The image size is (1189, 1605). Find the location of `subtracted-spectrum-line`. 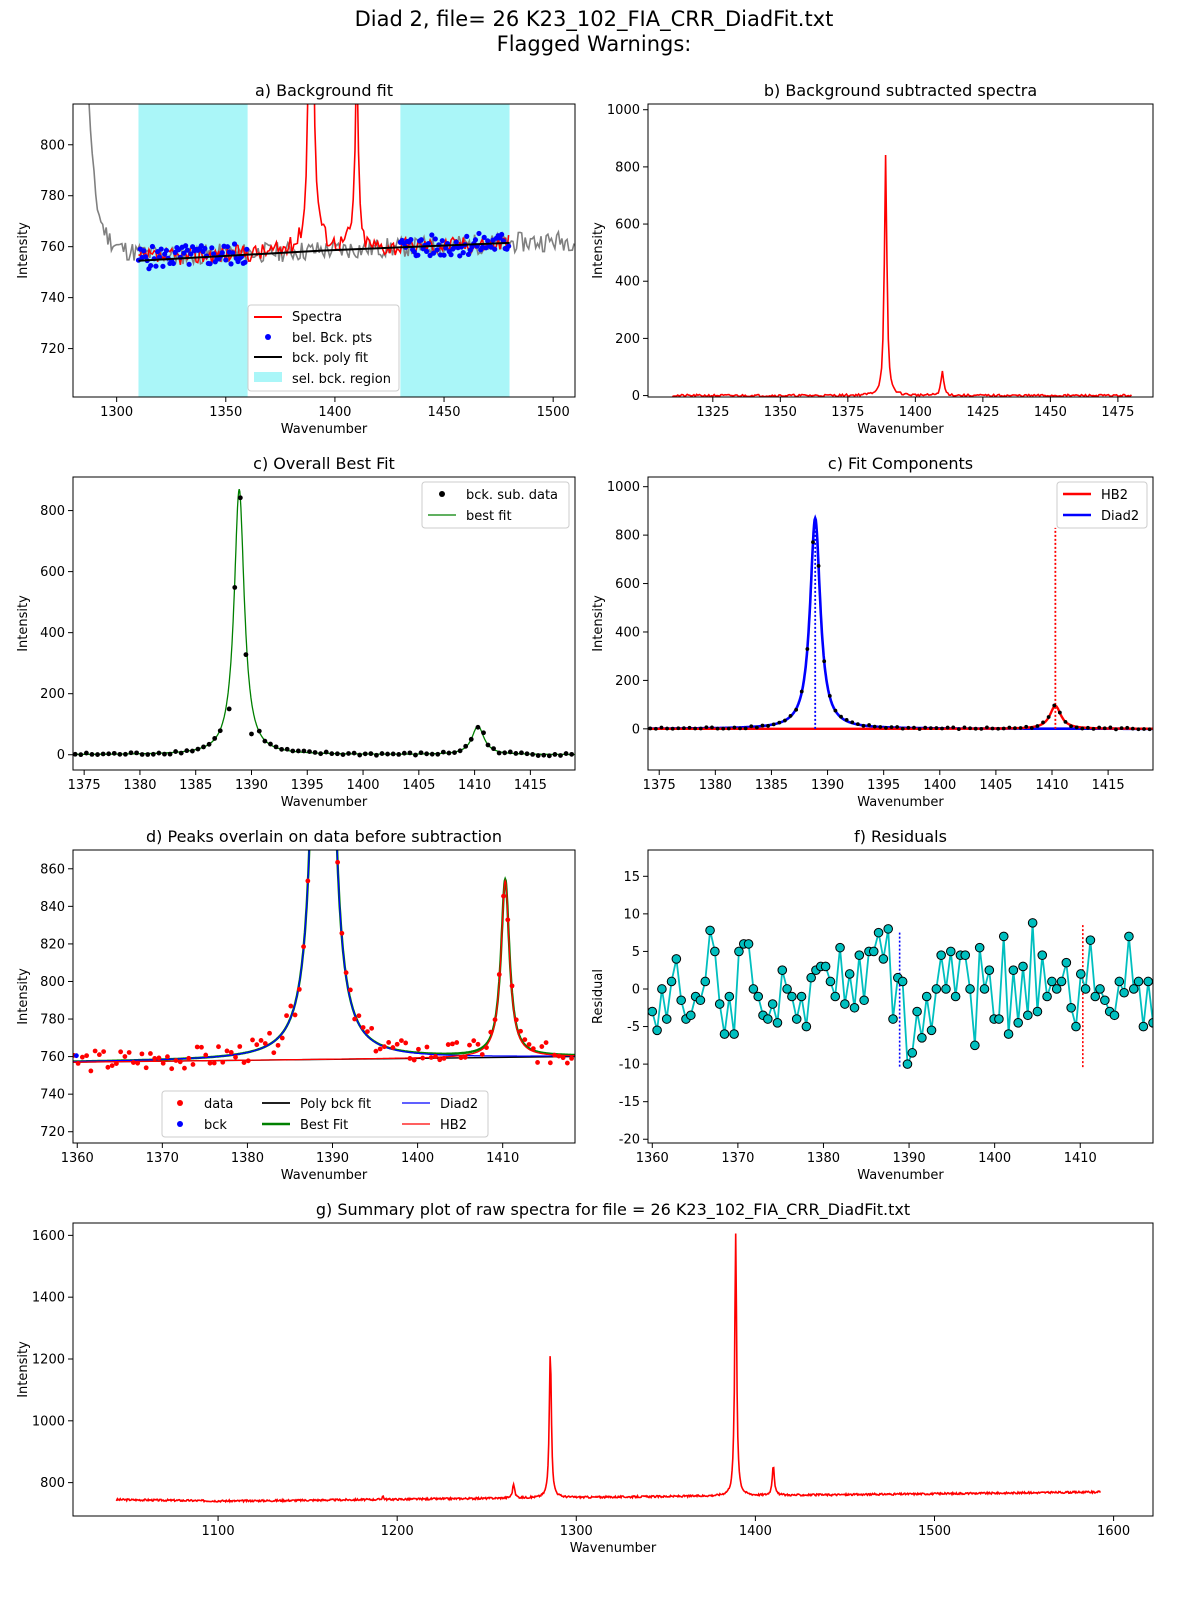

subtracted-spectrum-line is located at coordinates (902, 275).